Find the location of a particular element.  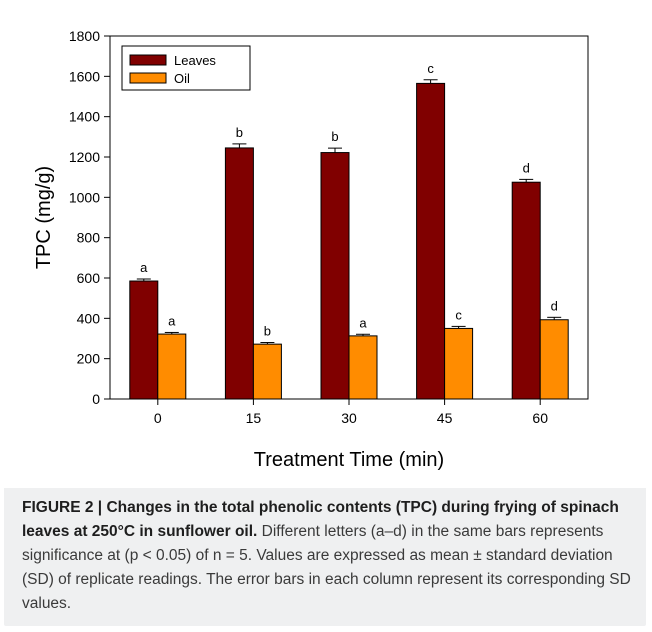

y-tick-label: 600 is located at coordinates (89, 278).